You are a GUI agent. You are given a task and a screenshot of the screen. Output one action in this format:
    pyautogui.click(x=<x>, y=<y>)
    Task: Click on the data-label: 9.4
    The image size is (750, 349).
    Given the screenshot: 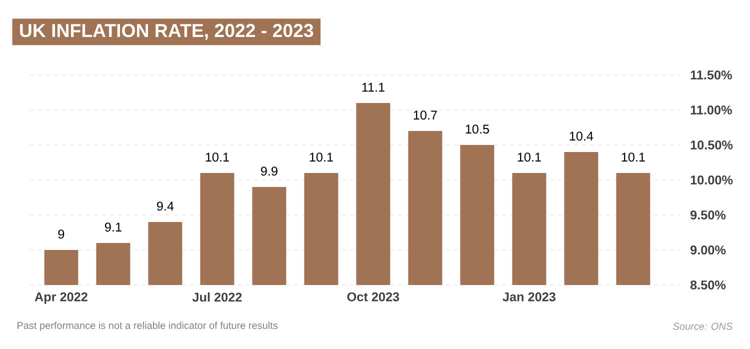 What is the action you would take?
    pyautogui.click(x=165, y=206)
    